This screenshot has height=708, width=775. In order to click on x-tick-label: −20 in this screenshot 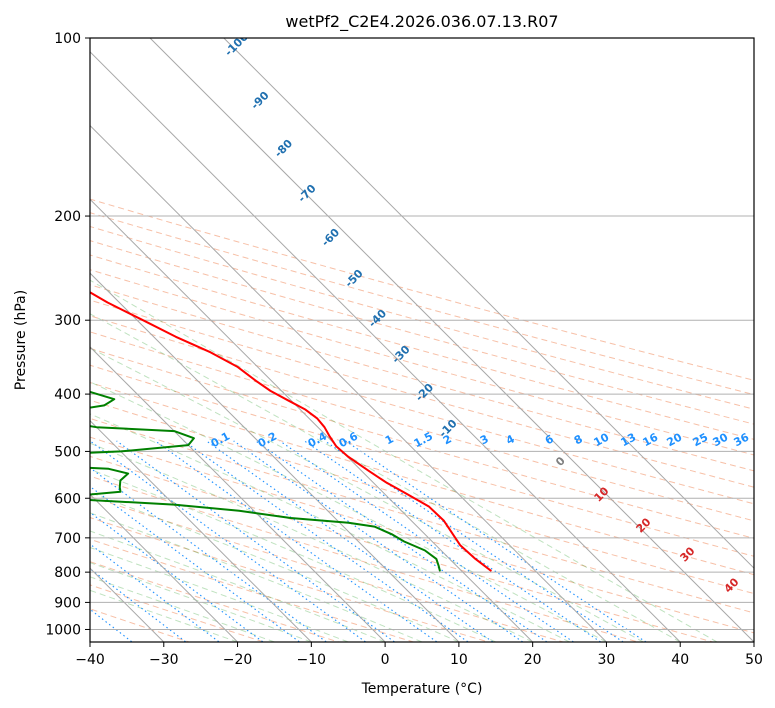, I will do `click(238, 660)`.